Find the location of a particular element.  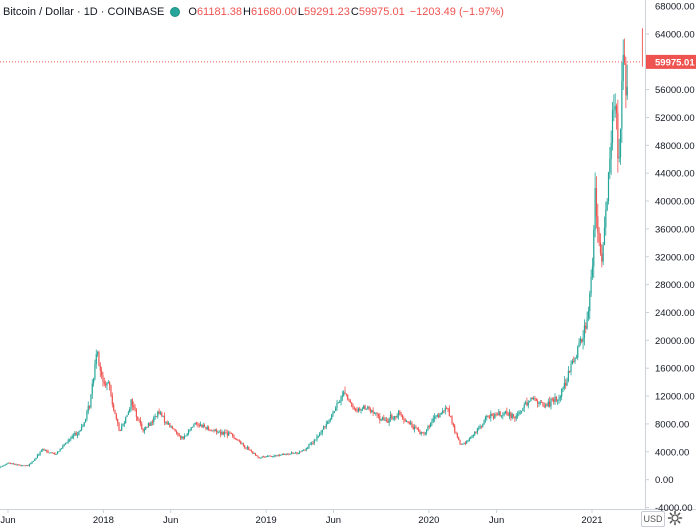

price-tick-label: 56000.00 is located at coordinates (675, 90).